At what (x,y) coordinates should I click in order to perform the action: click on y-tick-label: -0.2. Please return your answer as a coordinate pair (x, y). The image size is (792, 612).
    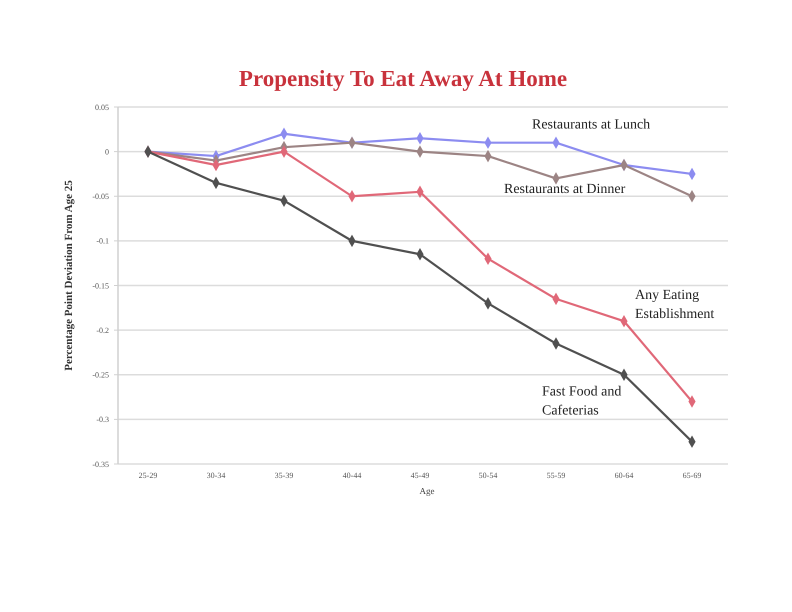
    Looking at the image, I should click on (102, 330).